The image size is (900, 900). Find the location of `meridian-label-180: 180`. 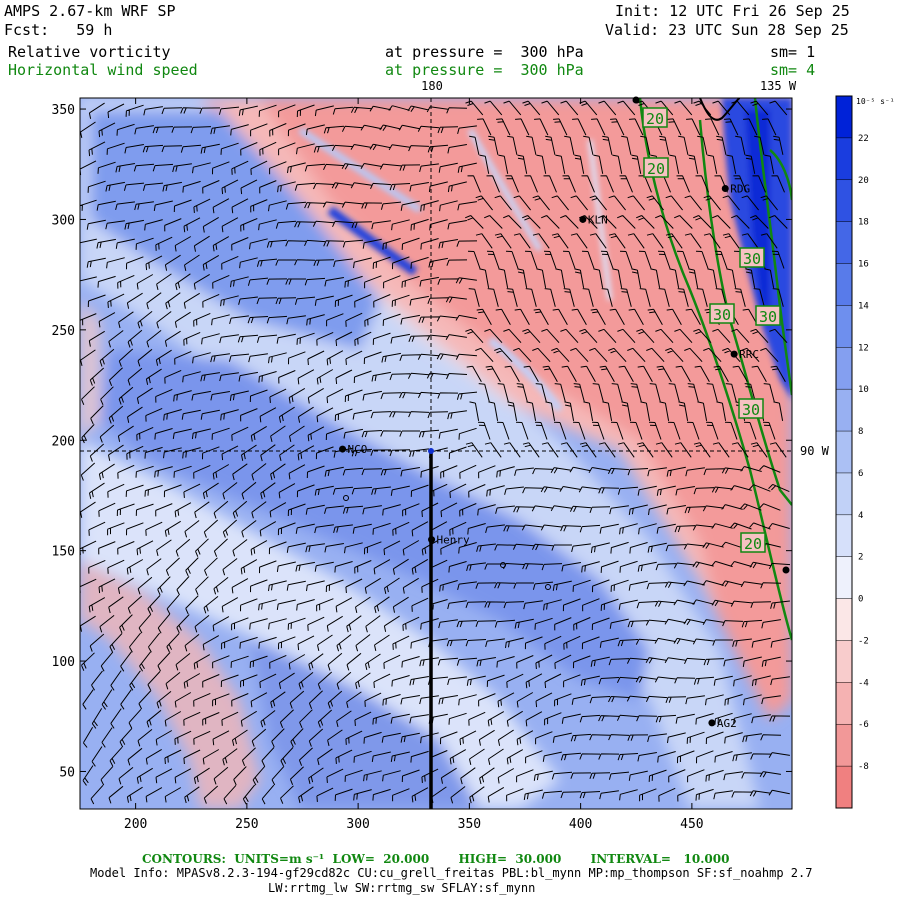

meridian-label-180: 180 is located at coordinates (432, 86).